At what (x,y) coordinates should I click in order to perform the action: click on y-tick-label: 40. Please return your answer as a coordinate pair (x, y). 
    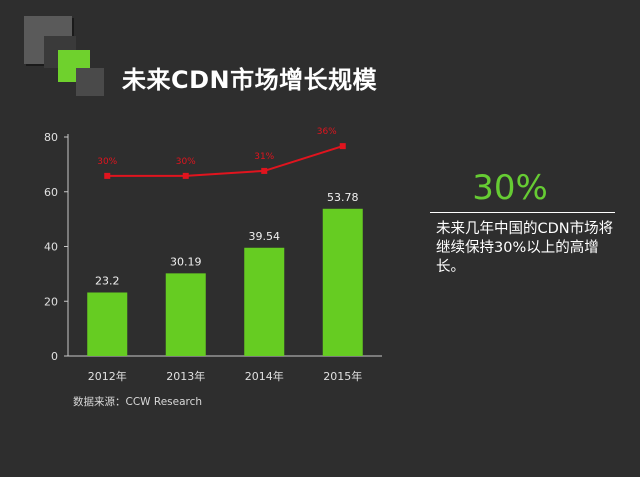
    Looking at the image, I should click on (51, 247).